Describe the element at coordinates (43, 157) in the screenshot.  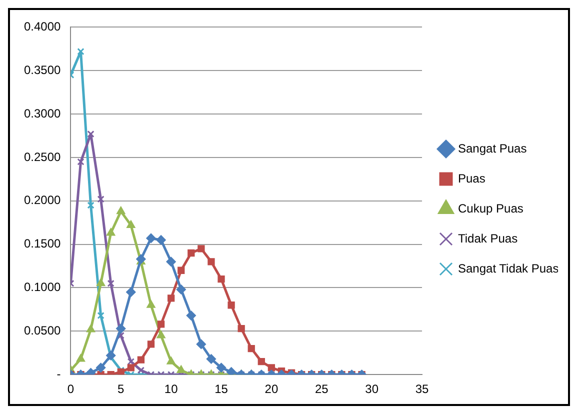
I see `y-tick-label: 0.2500` at that location.